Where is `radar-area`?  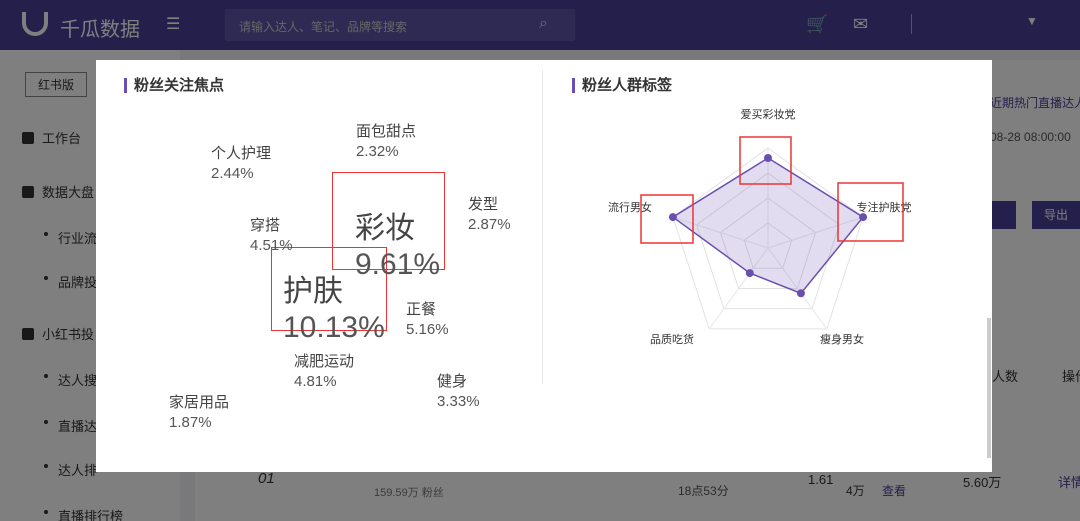 radar-area is located at coordinates (768, 226).